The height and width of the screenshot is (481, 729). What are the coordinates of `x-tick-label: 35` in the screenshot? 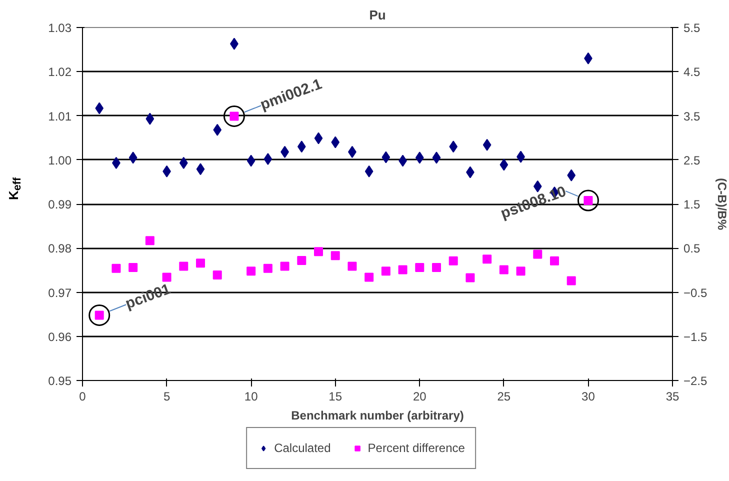 It's located at (673, 397).